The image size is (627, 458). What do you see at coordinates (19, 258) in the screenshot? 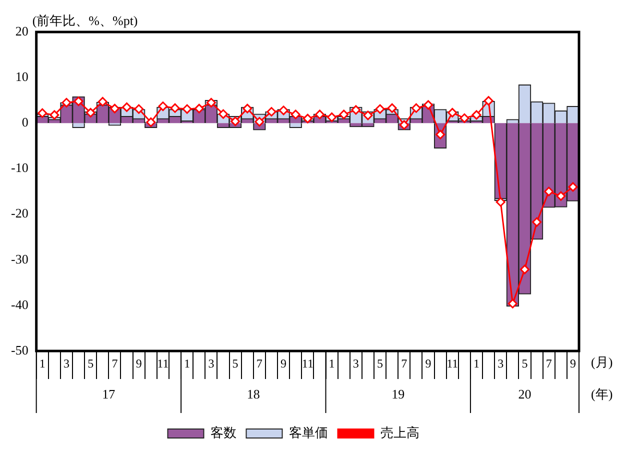
I see `y-tick-label: -30` at bounding box center [19, 258].